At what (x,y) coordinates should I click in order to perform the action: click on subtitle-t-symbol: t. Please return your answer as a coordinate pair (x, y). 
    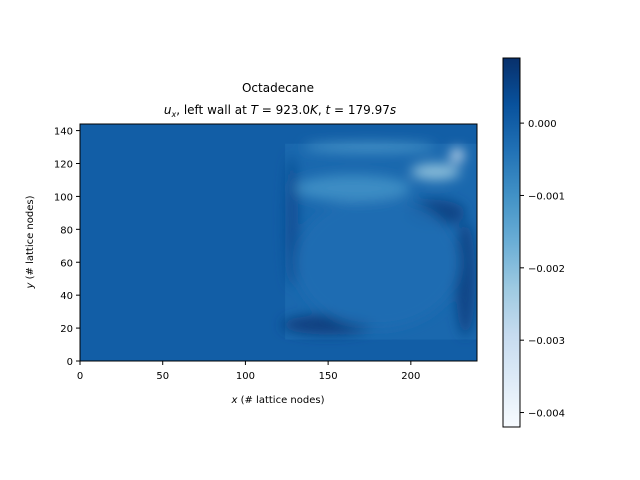
    Looking at the image, I should click on (329, 110).